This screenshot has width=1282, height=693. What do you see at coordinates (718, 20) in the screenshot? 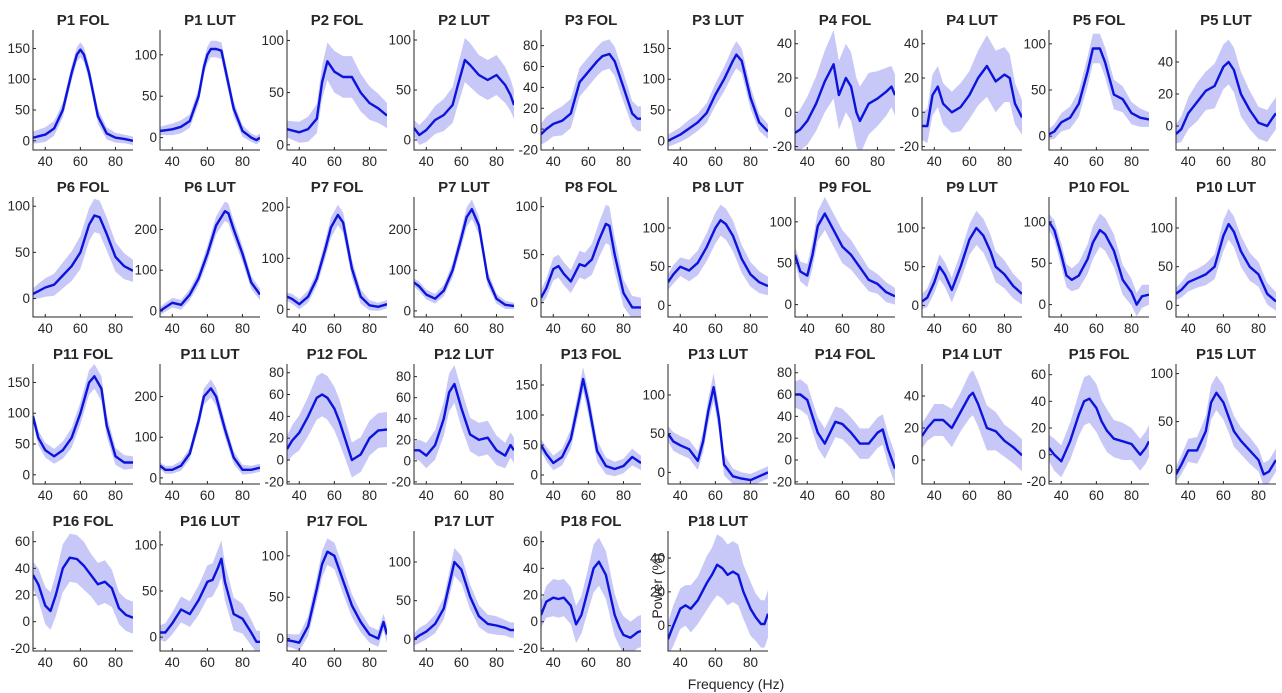
I see `subplot-title: P3 LUT` at bounding box center [718, 20].